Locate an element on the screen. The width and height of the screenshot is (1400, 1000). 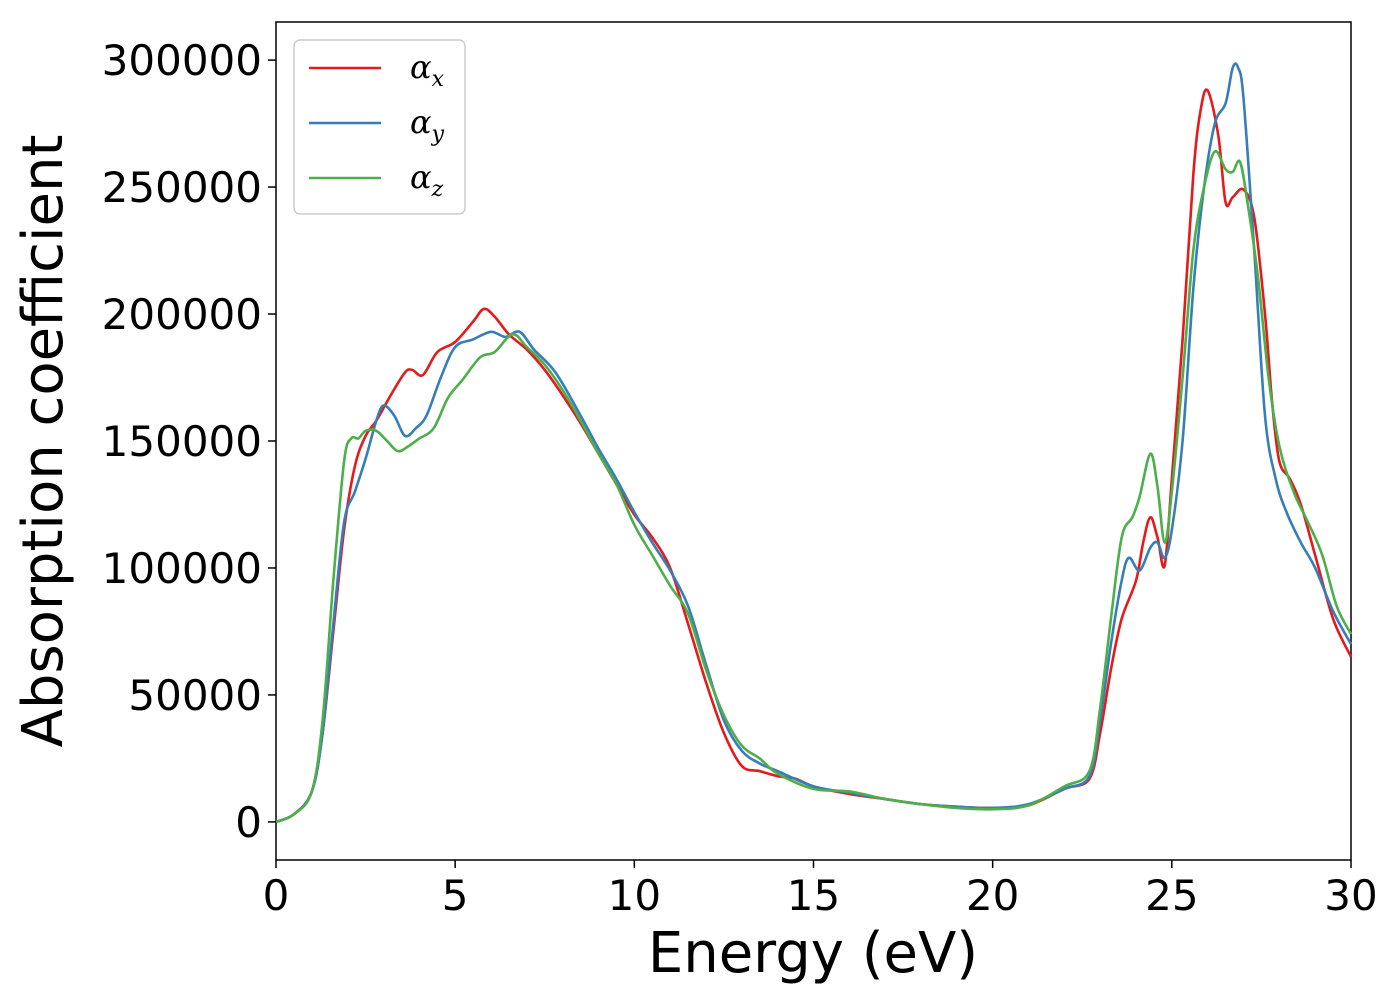
x-axis-ticks: 0 5 10 15 20 25 30 is located at coordinates (820, 890).